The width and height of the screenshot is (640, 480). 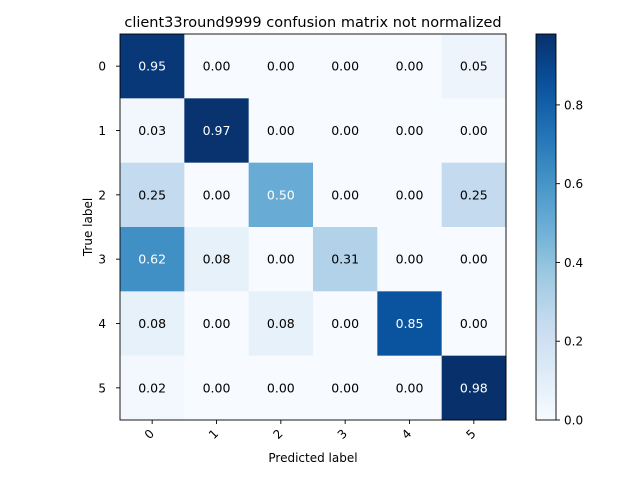 I want to click on y-tick-label: 2, so click(x=102, y=195).